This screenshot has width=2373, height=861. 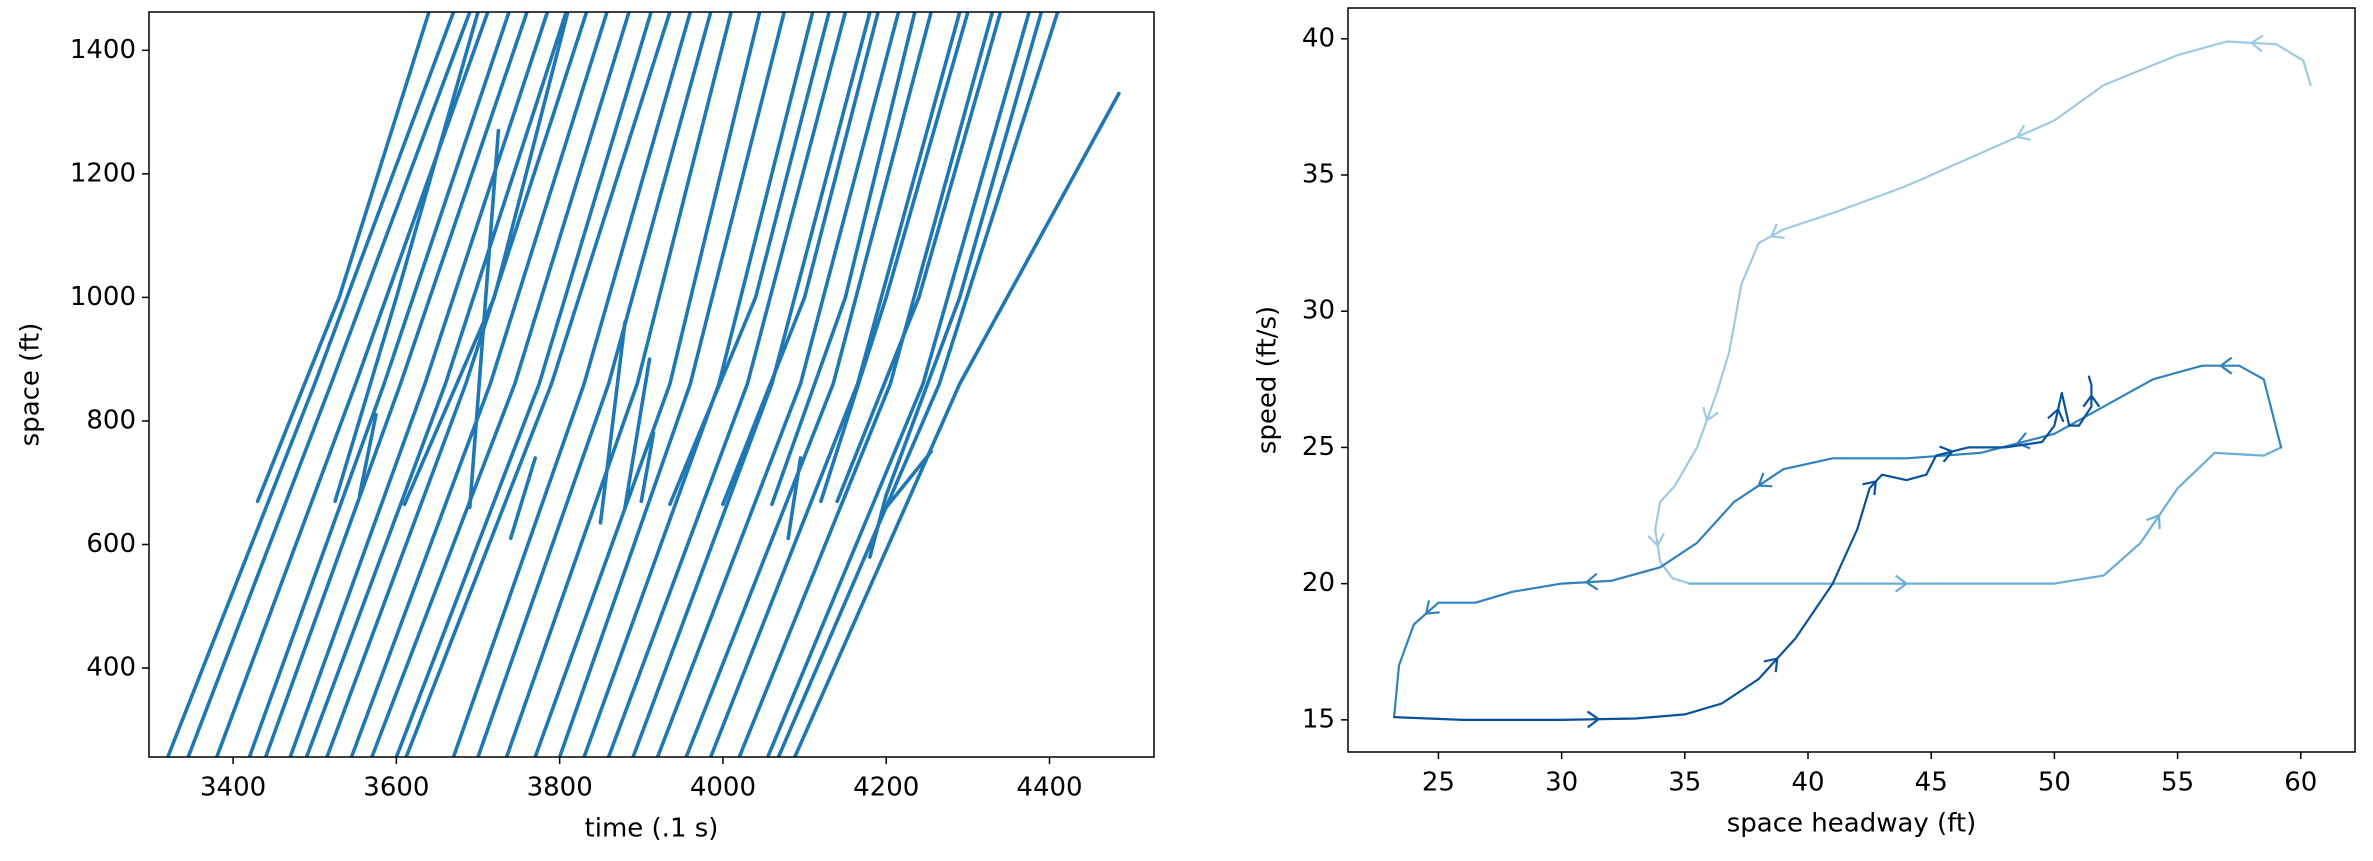 What do you see at coordinates (1268, 380) in the screenshot?
I see `y-axis-label: speed (ft/s)` at bounding box center [1268, 380].